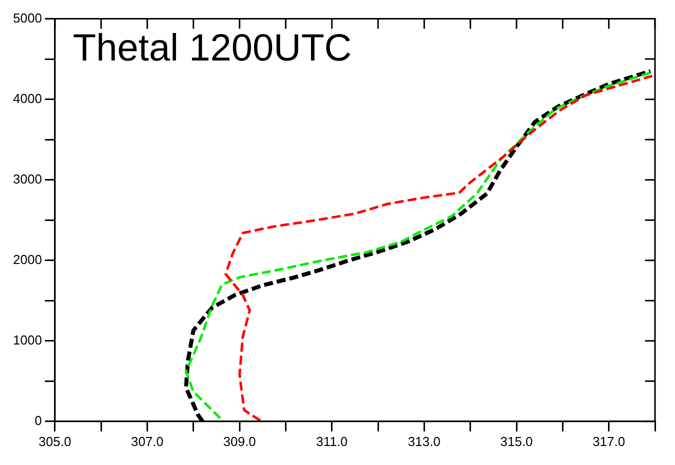  What do you see at coordinates (516, 441) in the screenshot?
I see `x-tick-label: 315.0` at bounding box center [516, 441].